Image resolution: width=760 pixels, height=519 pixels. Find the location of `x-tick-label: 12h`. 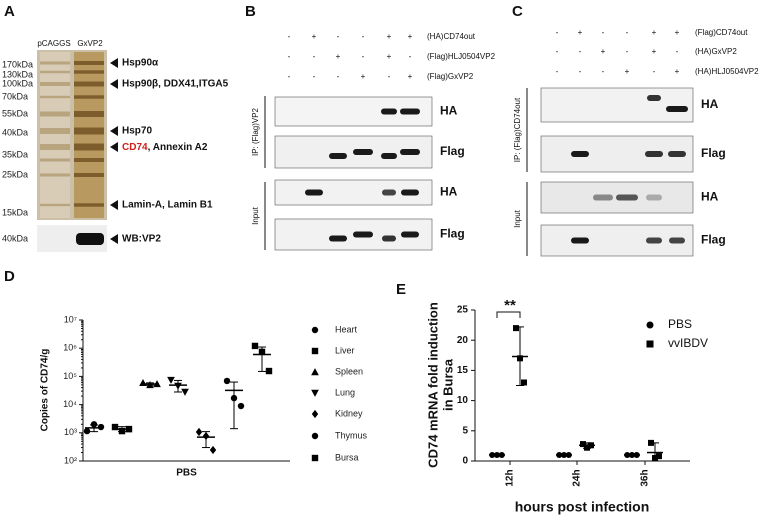

x-tick-label: 12h is located at coordinates (510, 477).